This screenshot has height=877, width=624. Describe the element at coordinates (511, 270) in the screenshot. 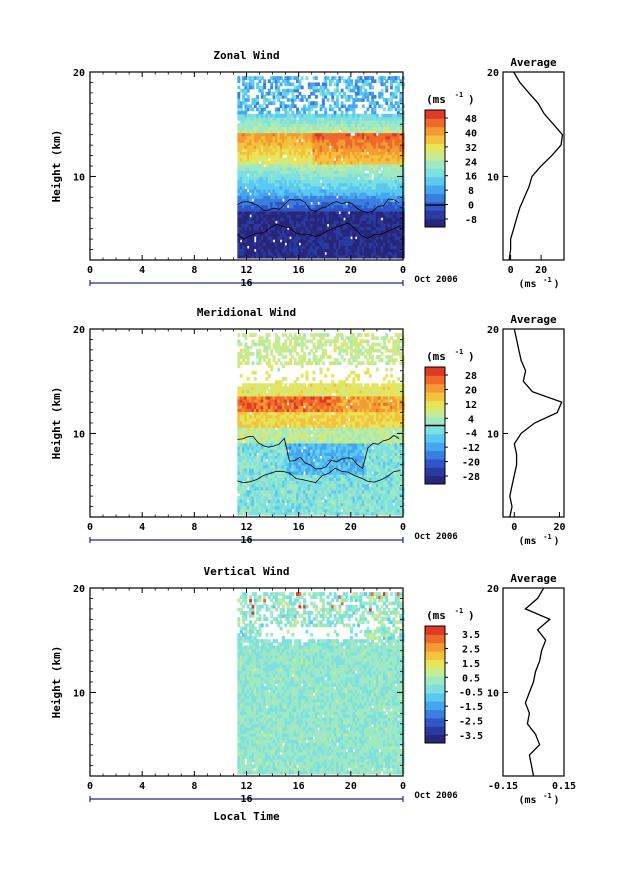

I see `profile-x-tick-label: 0` at that location.